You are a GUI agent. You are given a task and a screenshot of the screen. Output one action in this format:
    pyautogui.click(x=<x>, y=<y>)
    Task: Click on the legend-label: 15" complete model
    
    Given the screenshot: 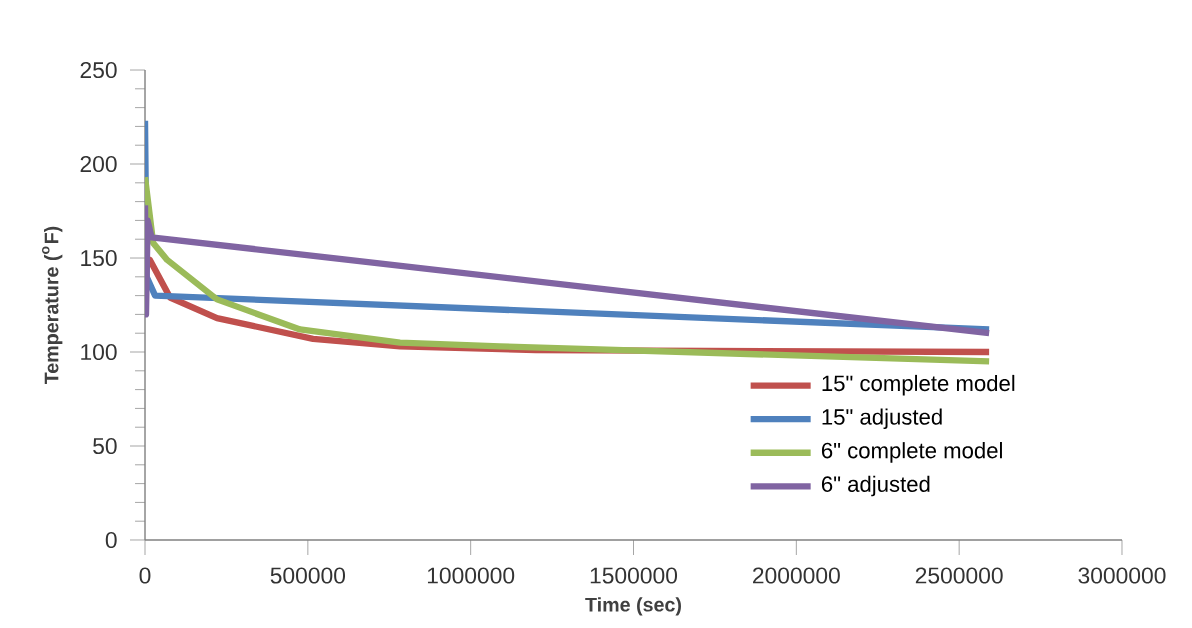 What is the action you would take?
    pyautogui.click(x=918, y=385)
    